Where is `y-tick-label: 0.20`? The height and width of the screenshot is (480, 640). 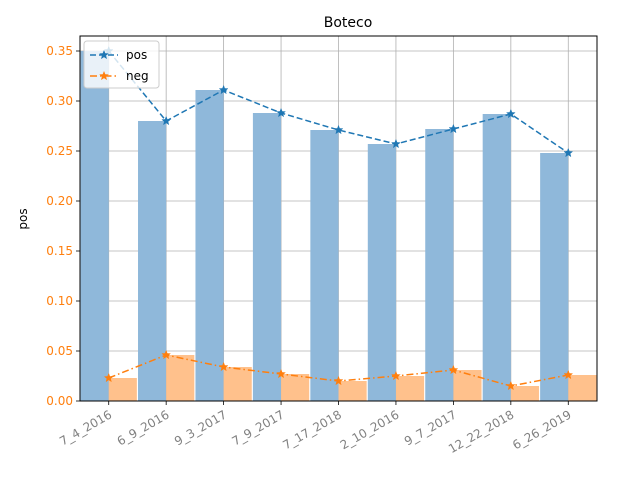 y-tick-label: 0.20 is located at coordinates (59, 201).